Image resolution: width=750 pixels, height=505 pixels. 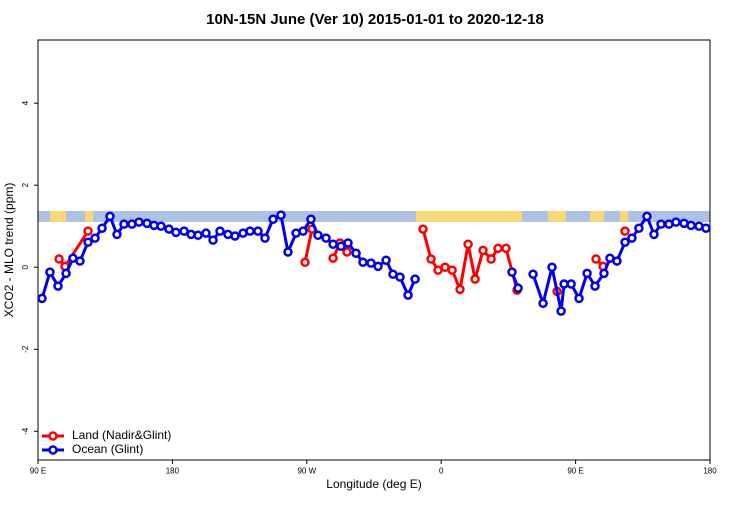 What do you see at coordinates (306, 471) in the screenshot?
I see `x-tick-label: 90 W` at bounding box center [306, 471].